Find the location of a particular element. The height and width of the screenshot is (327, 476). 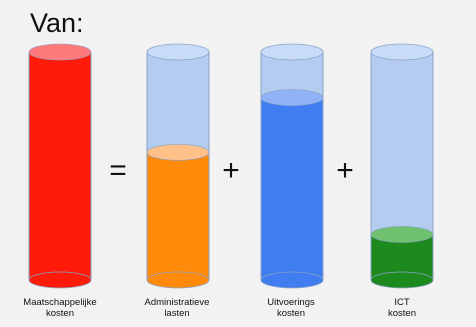

tube-surface-ict-kosten is located at coordinates (402, 234).